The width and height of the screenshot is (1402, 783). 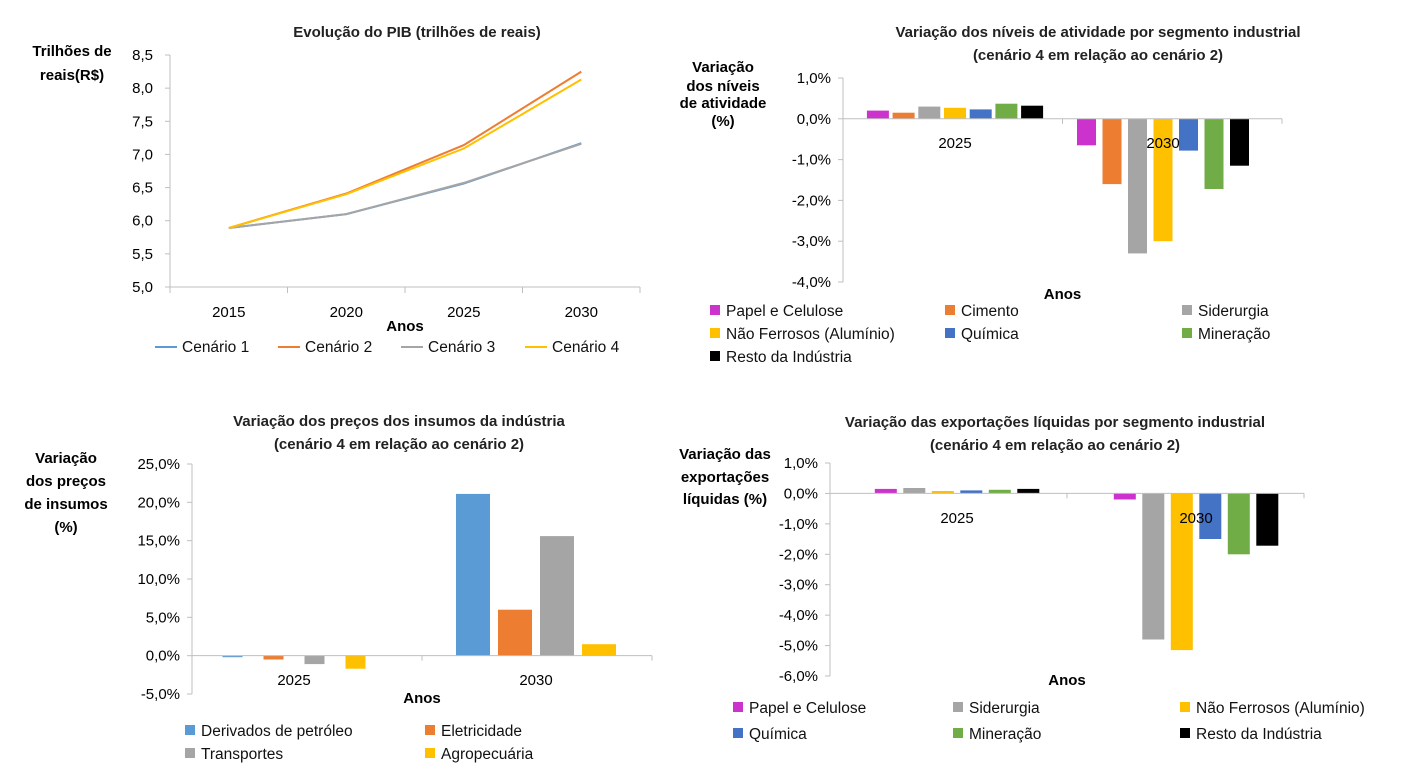 What do you see at coordinates (163, 617) in the screenshot?
I see `y-tick-label: 5,0%` at bounding box center [163, 617].